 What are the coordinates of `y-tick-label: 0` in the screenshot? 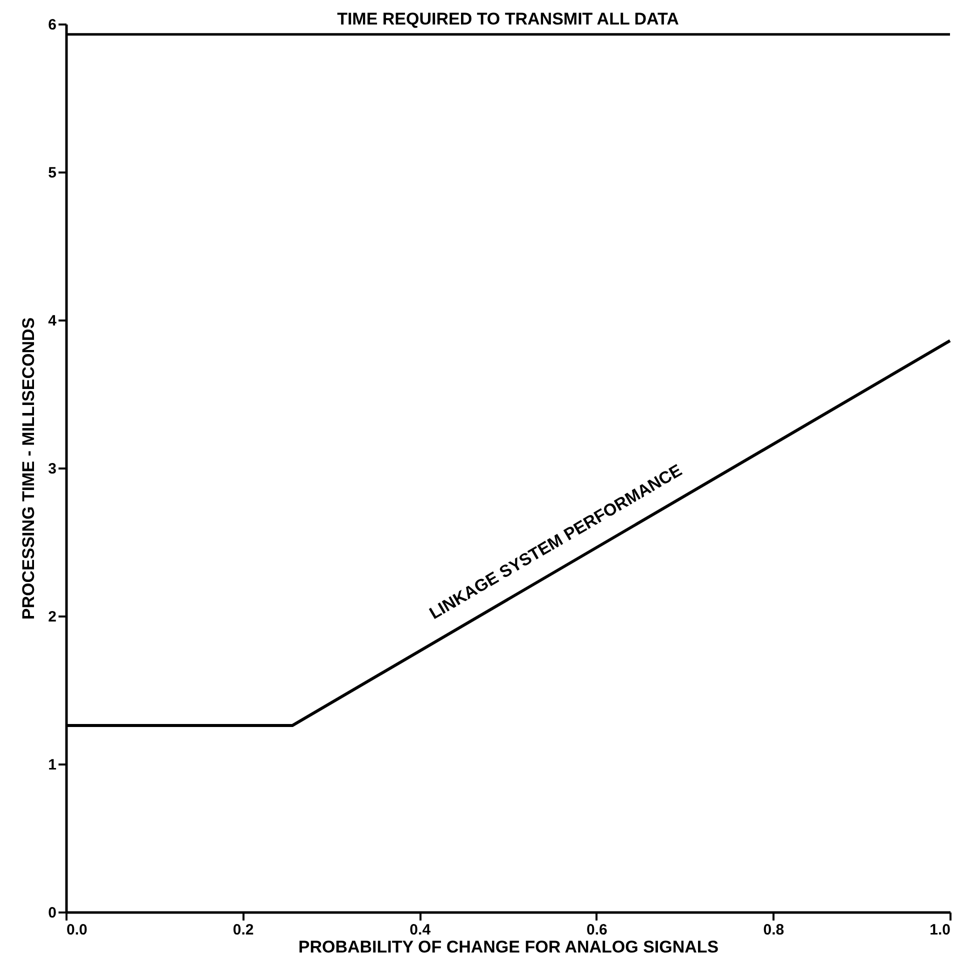 It's located at (52, 913).